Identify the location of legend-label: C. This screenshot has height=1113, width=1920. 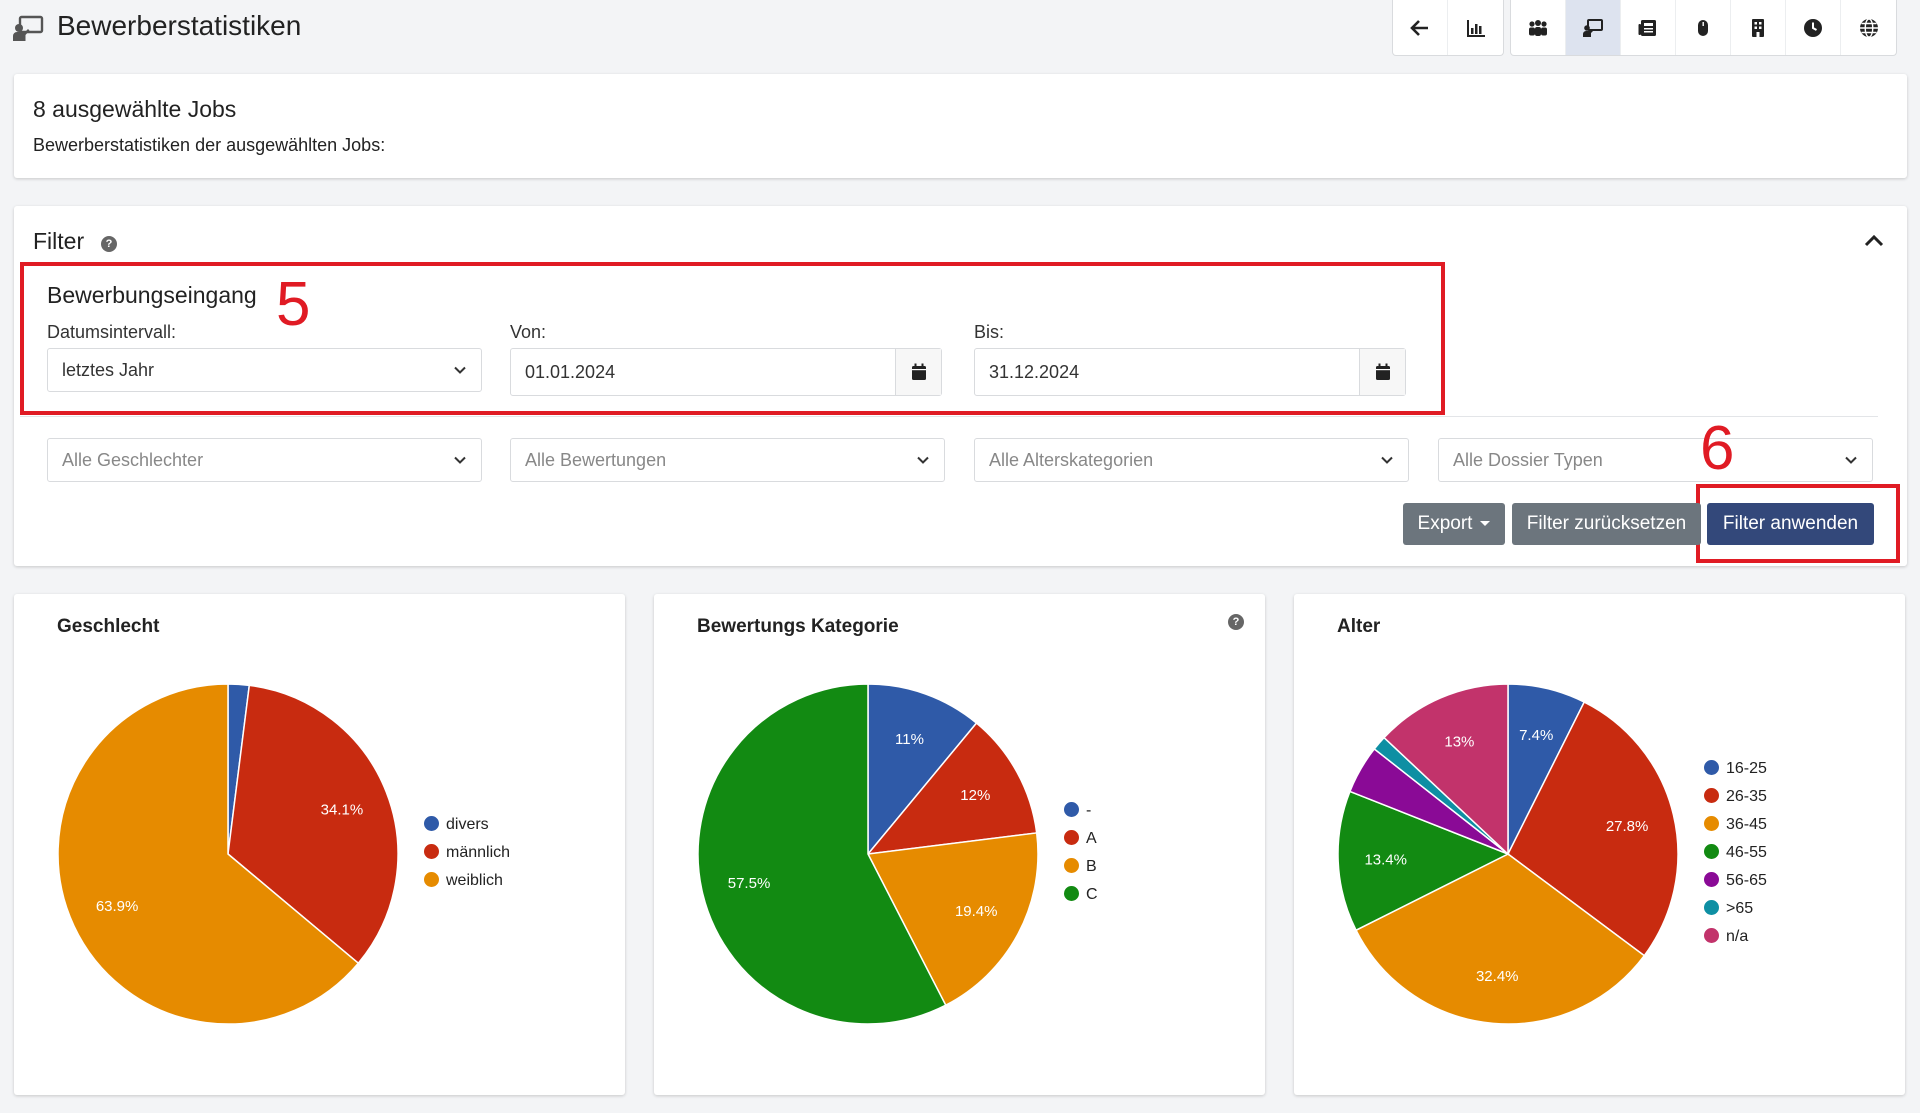
(1092, 894).